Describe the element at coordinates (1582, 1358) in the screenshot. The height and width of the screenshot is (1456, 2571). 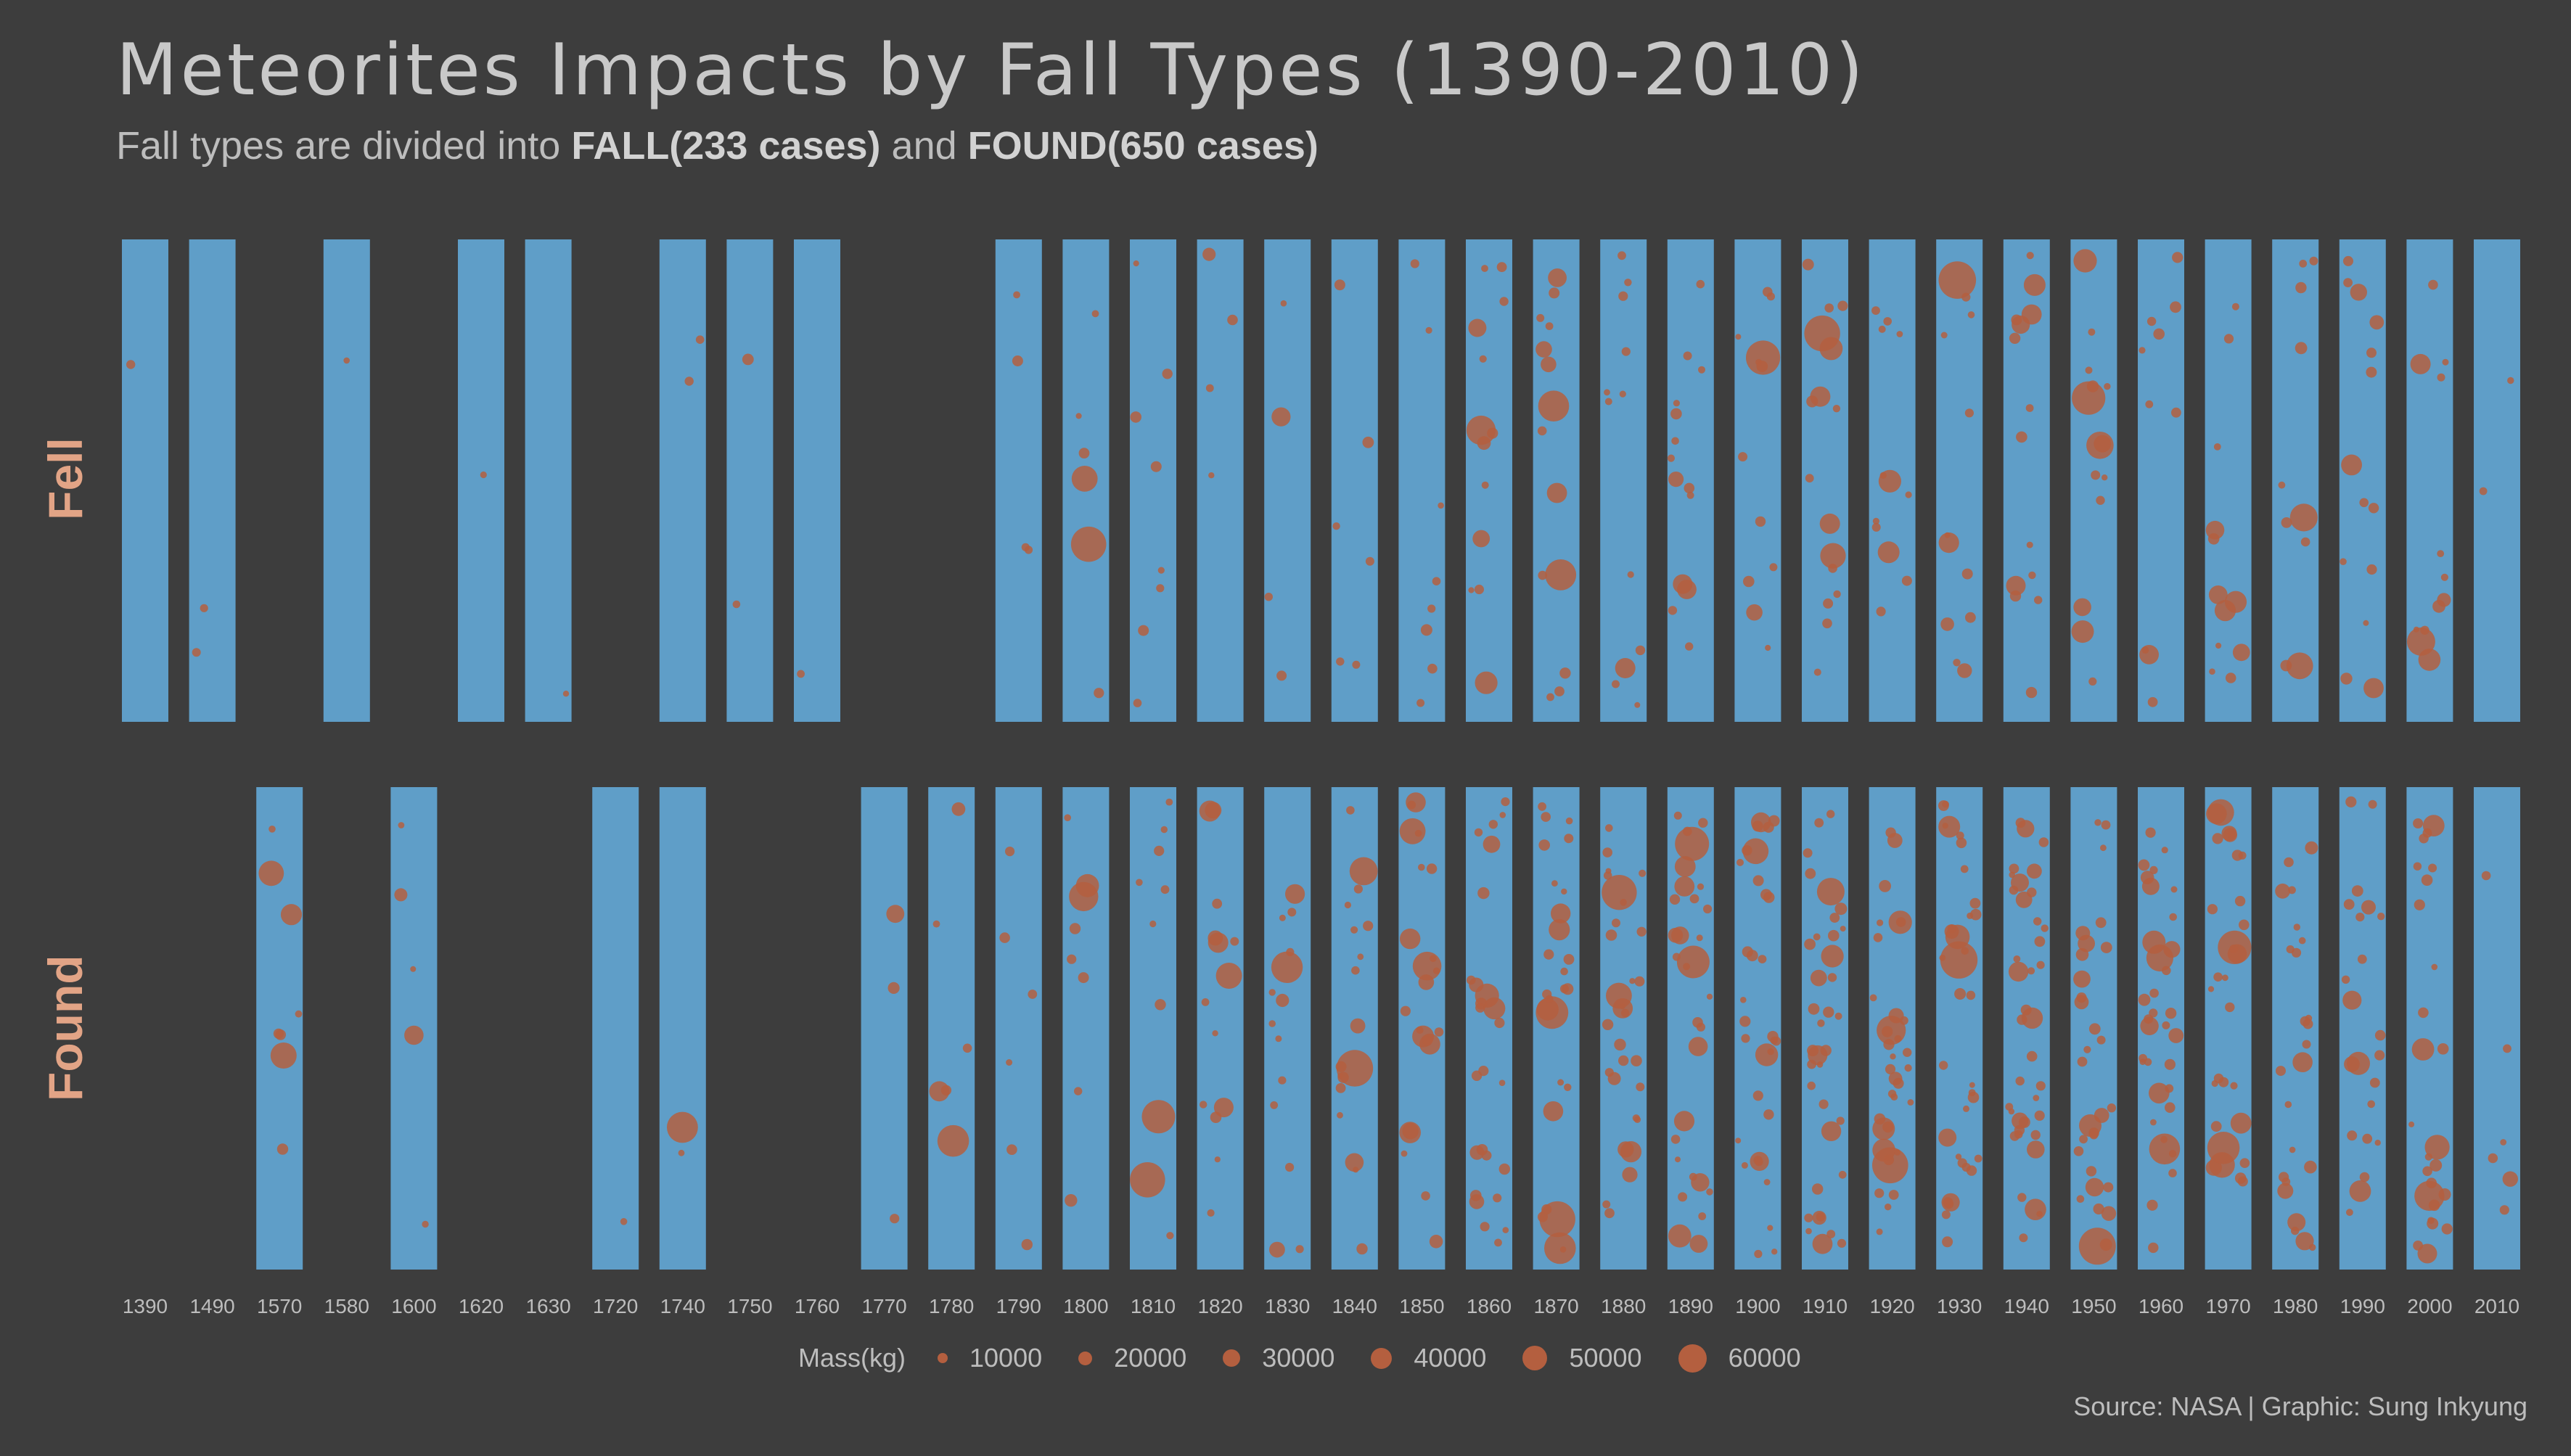
I see `legend-item: 50000` at that location.